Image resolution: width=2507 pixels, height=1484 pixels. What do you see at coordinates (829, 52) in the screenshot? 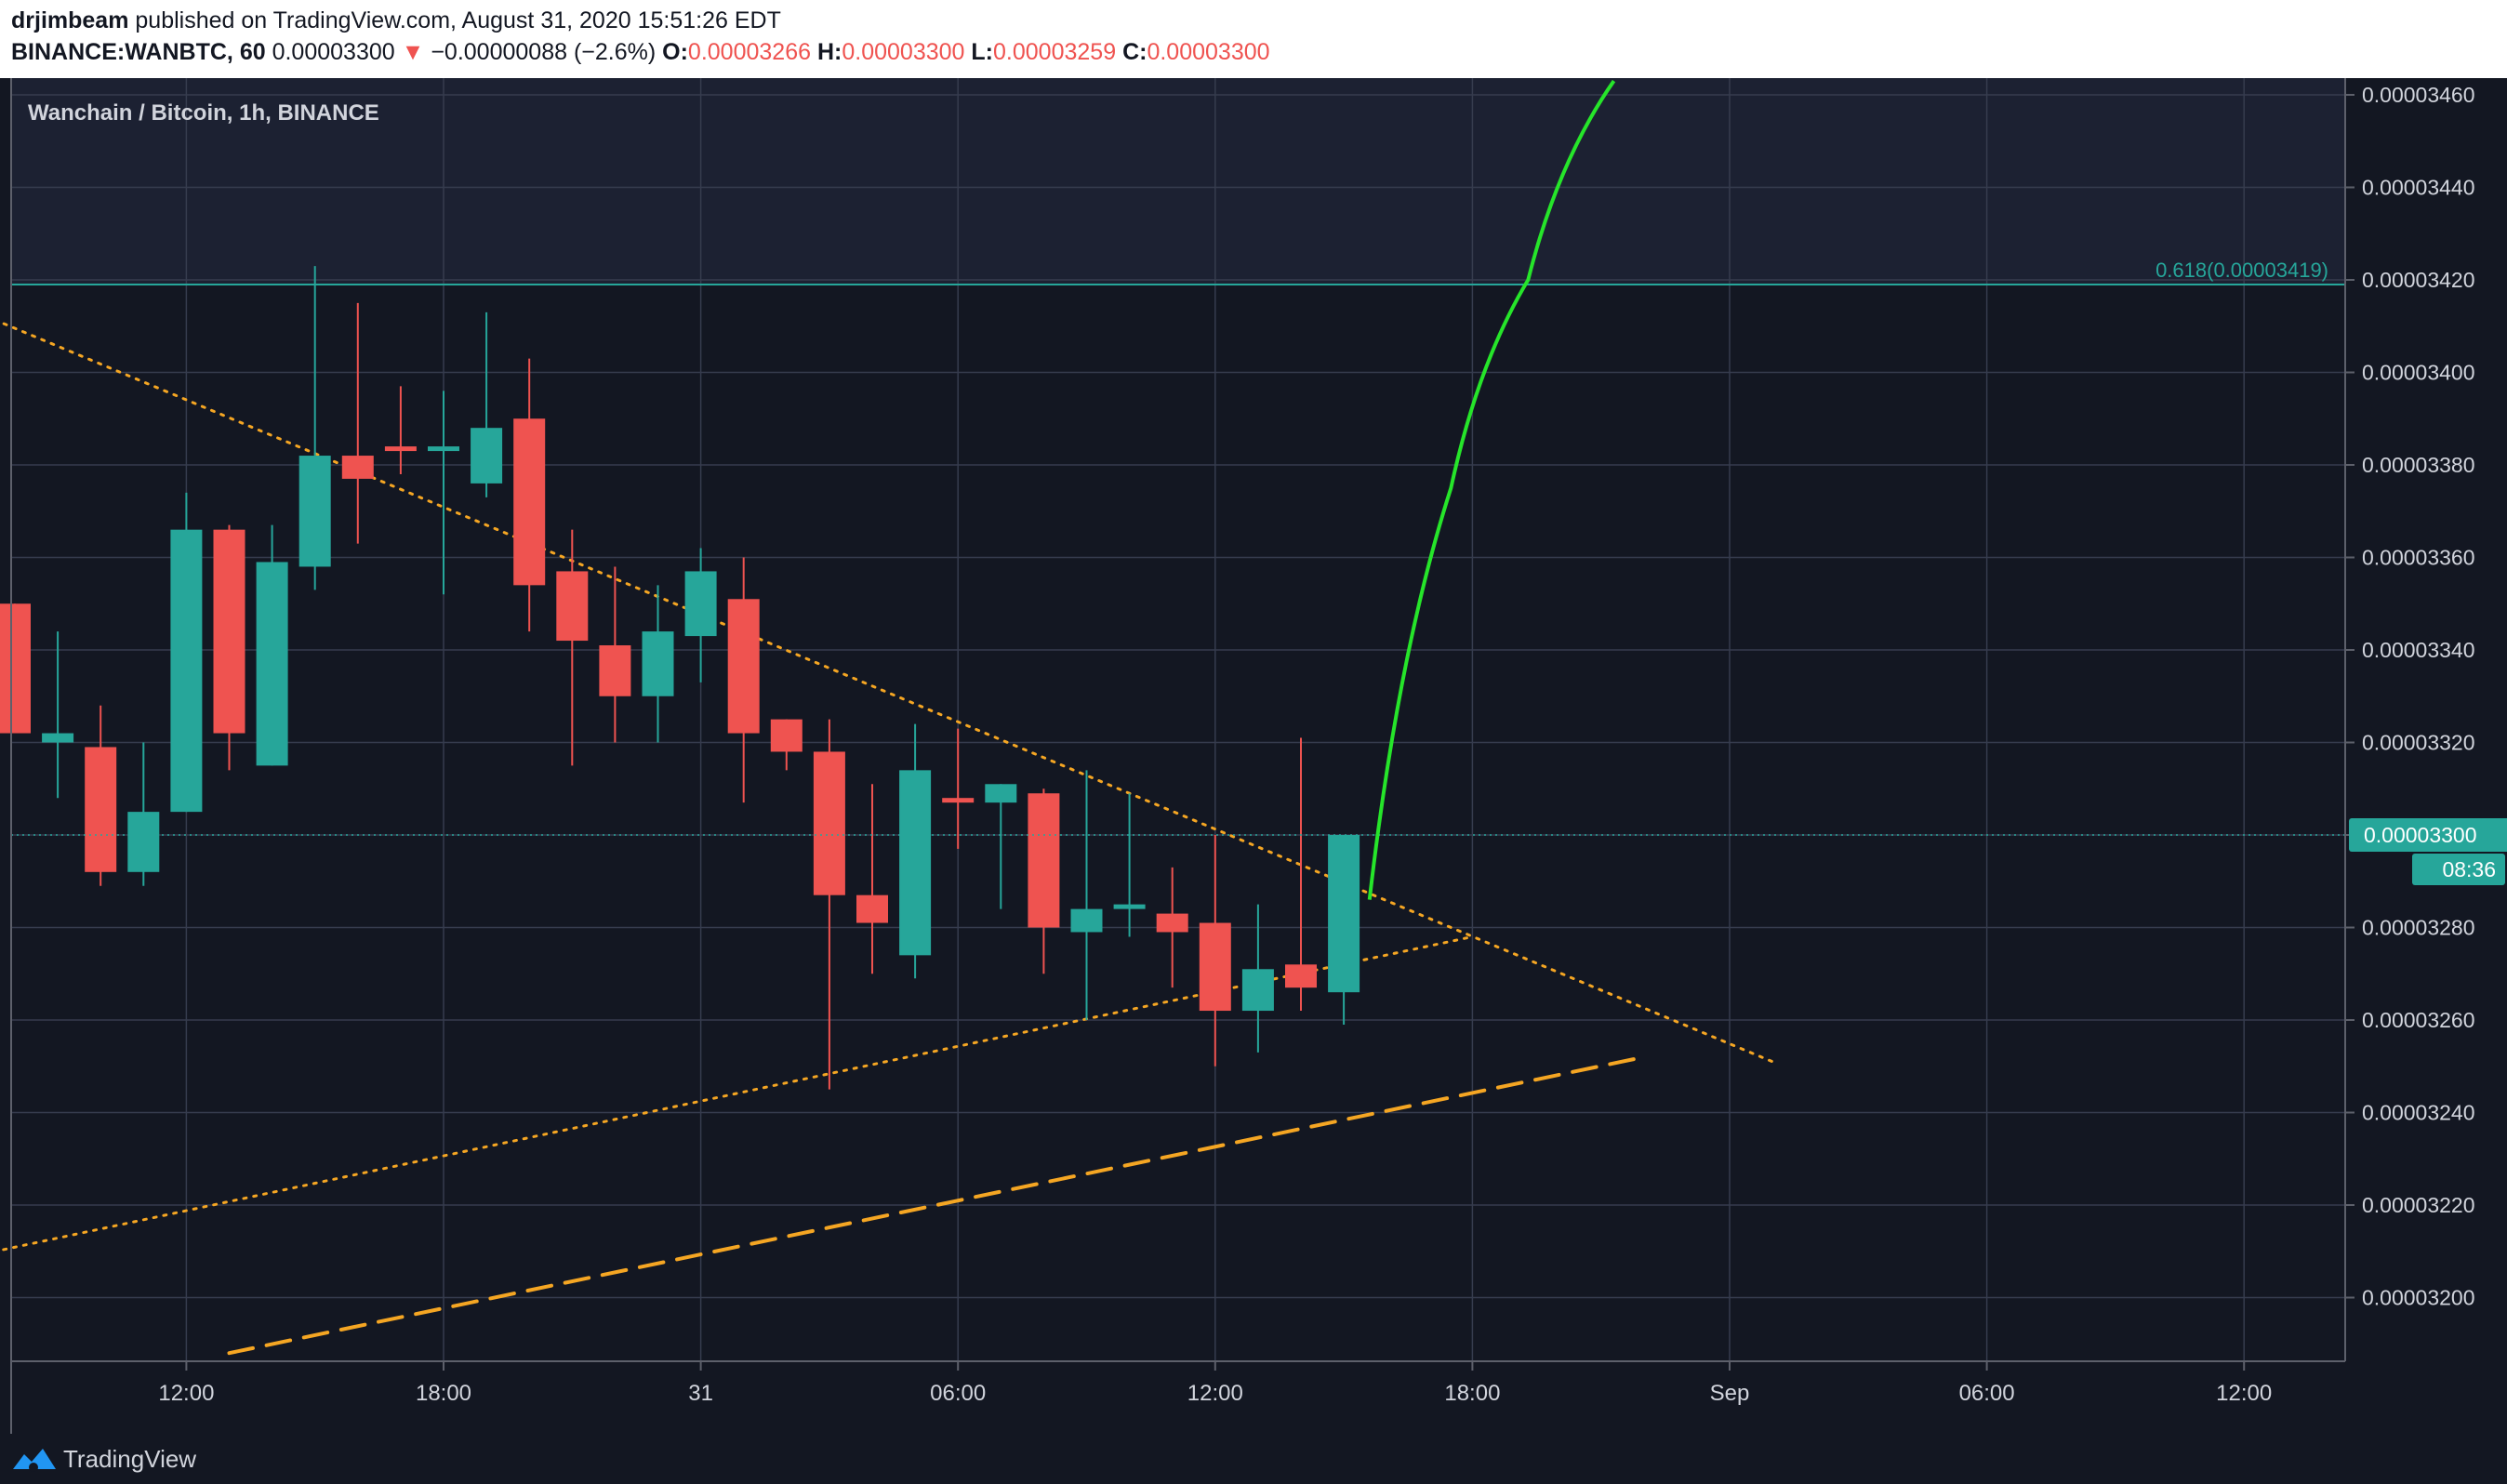
I see `high-label: H:` at bounding box center [829, 52].